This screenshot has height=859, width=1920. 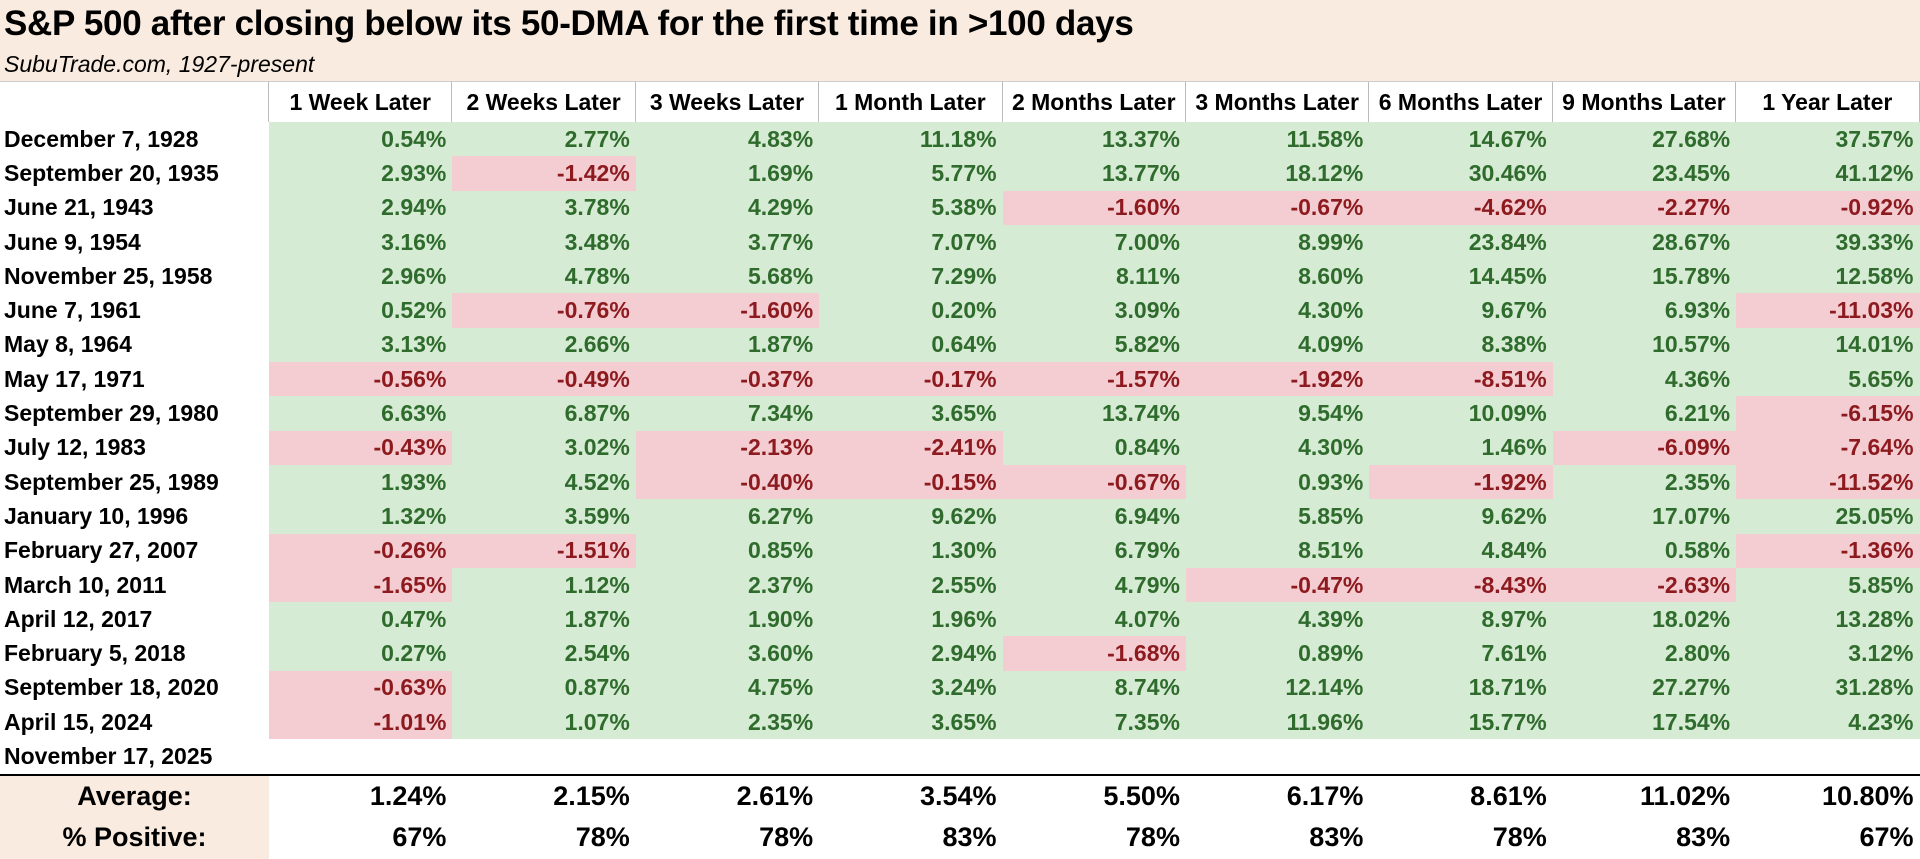 What do you see at coordinates (1461, 688) in the screenshot?
I see `return-cell: 18.71%` at bounding box center [1461, 688].